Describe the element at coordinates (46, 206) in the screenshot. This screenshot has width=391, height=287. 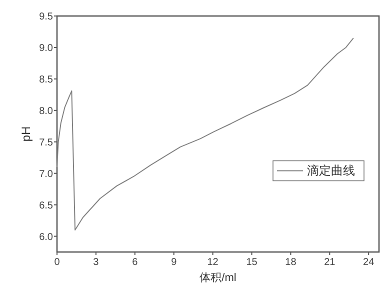
I see `y-tick-label: 6.5` at that location.